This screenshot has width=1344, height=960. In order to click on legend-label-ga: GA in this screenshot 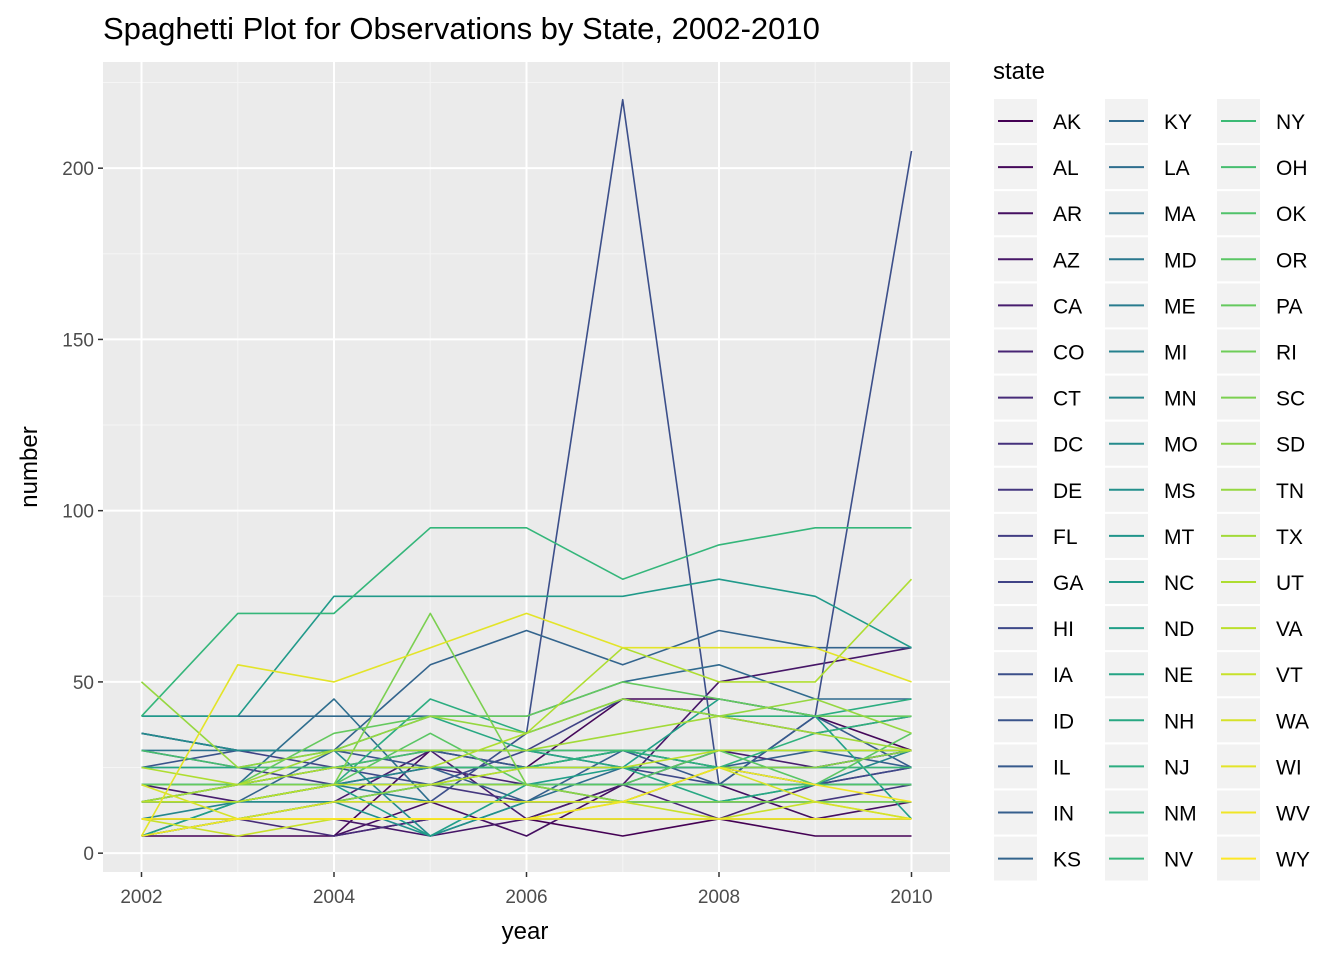, I will do `click(1068, 583)`.